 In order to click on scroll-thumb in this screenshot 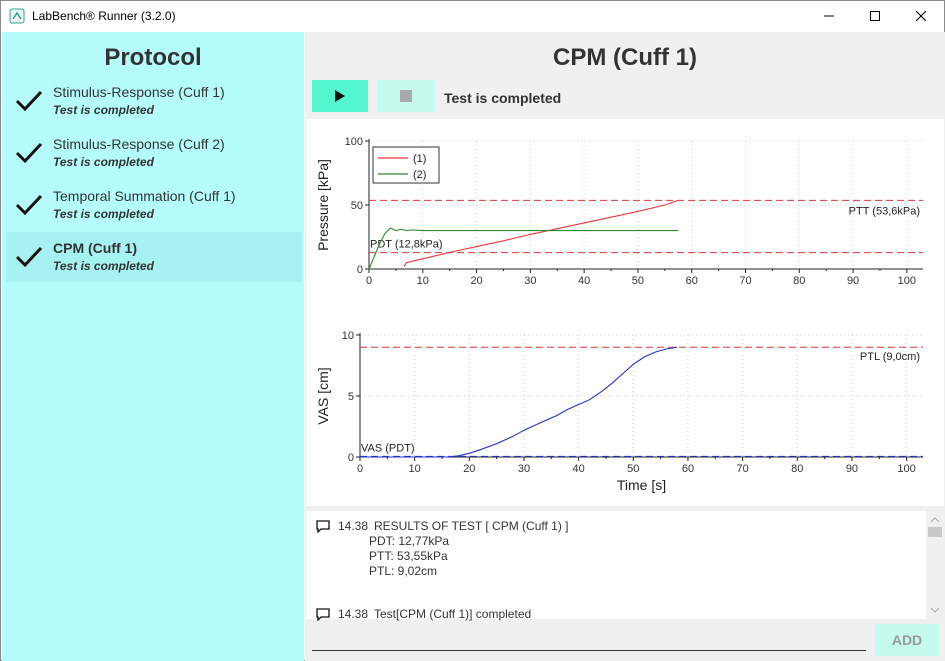, I will do `click(935, 532)`.